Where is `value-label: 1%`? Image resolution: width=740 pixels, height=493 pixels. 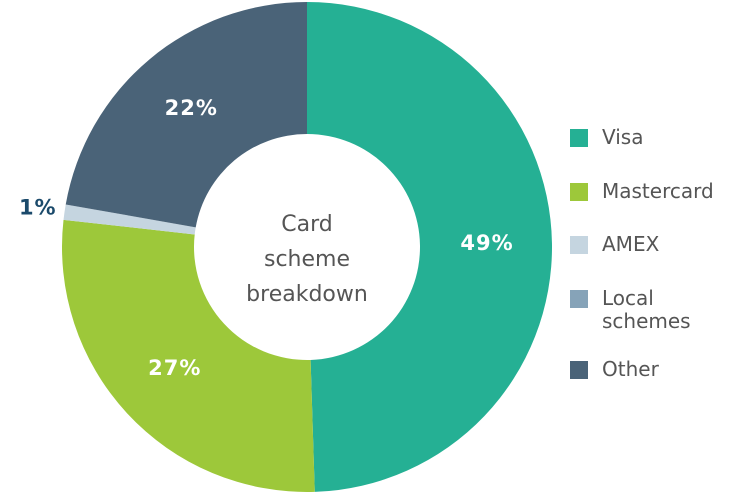
value-label: 1% is located at coordinates (38, 207).